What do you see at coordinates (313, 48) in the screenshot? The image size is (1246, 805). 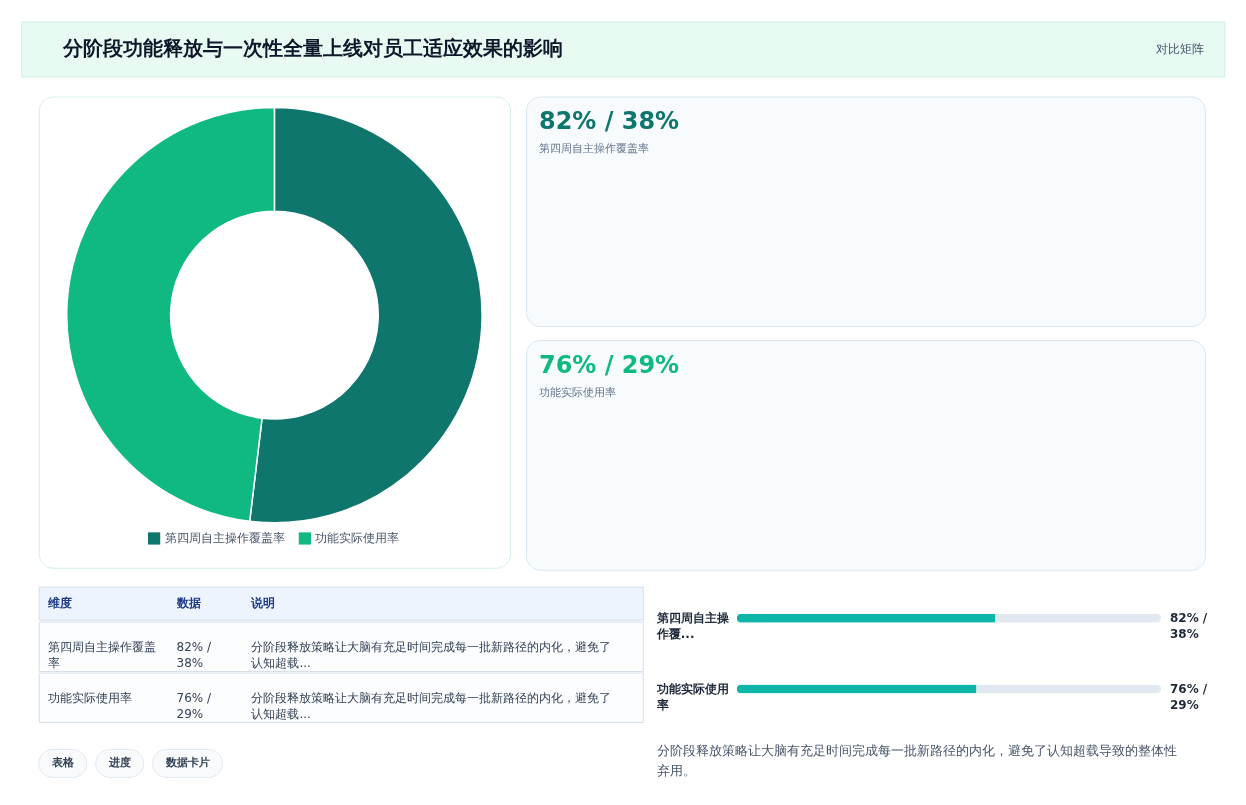 I see `text: 分阶段功能释放与一次性全量上线对员工适应效果的影响` at bounding box center [313, 48].